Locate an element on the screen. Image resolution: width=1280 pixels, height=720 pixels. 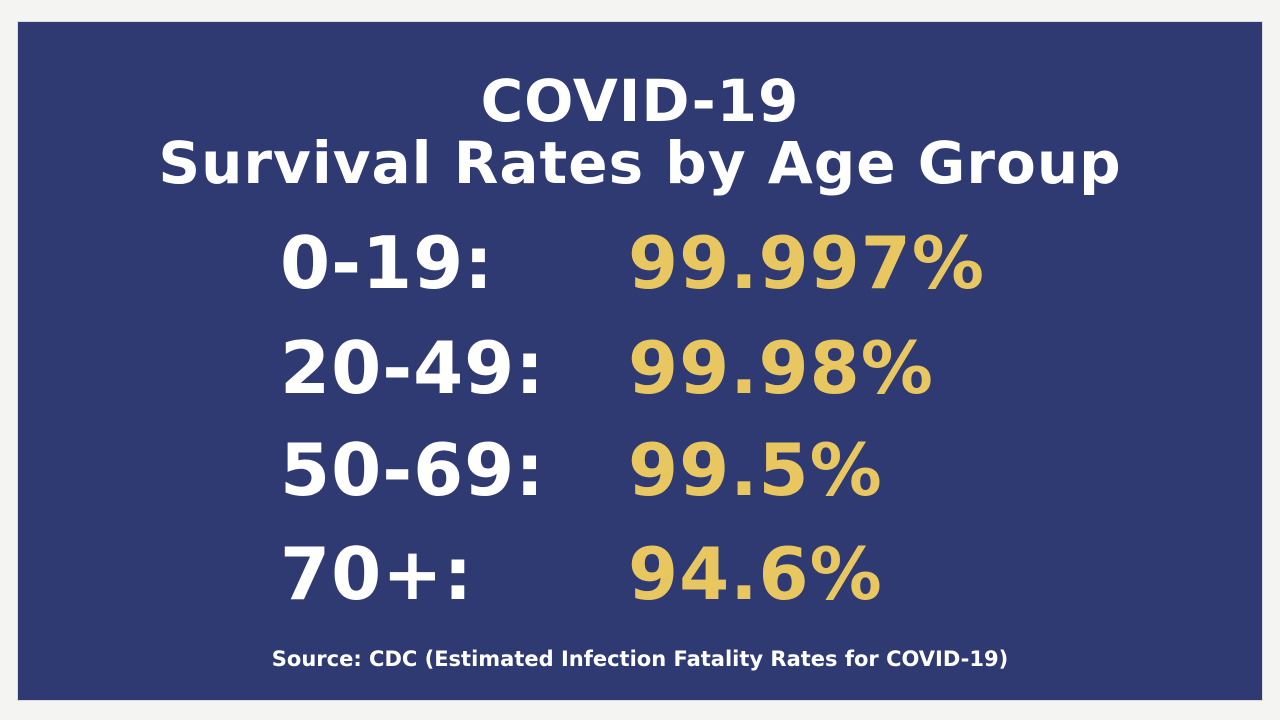
age-label: 50-69: is located at coordinates (413, 470).